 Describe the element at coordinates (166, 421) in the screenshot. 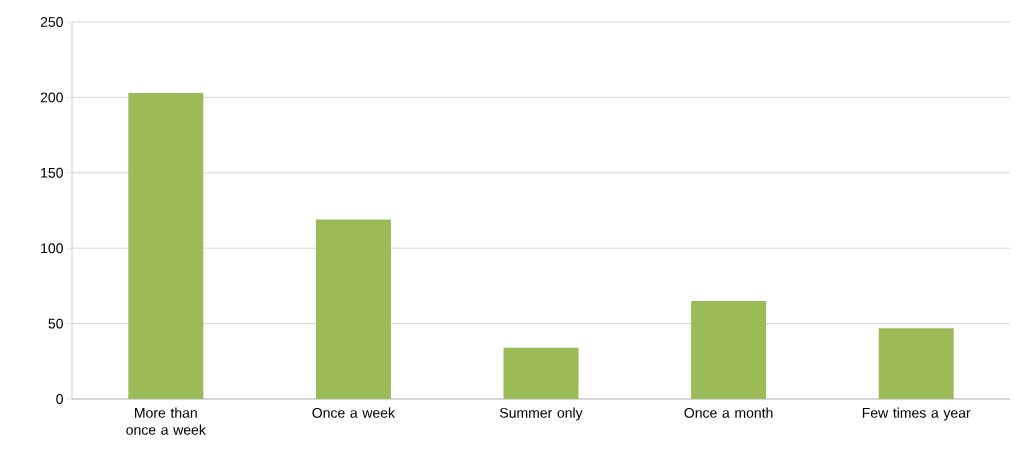

I see `x-tick-label: More than once a week` at that location.